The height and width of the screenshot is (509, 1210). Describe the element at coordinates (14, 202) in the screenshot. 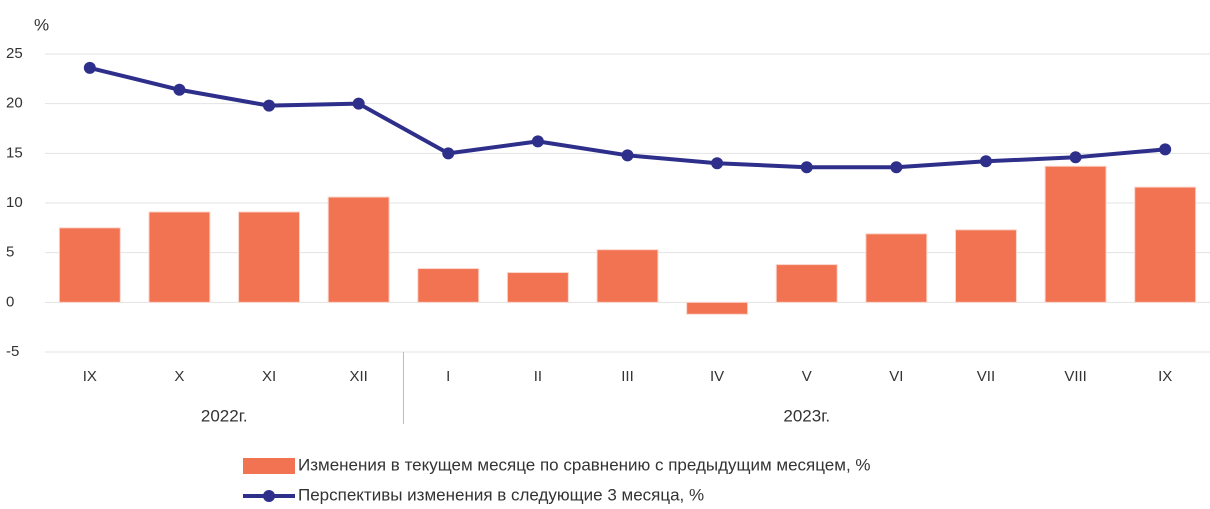

I see `y-tick-label: 10` at that location.